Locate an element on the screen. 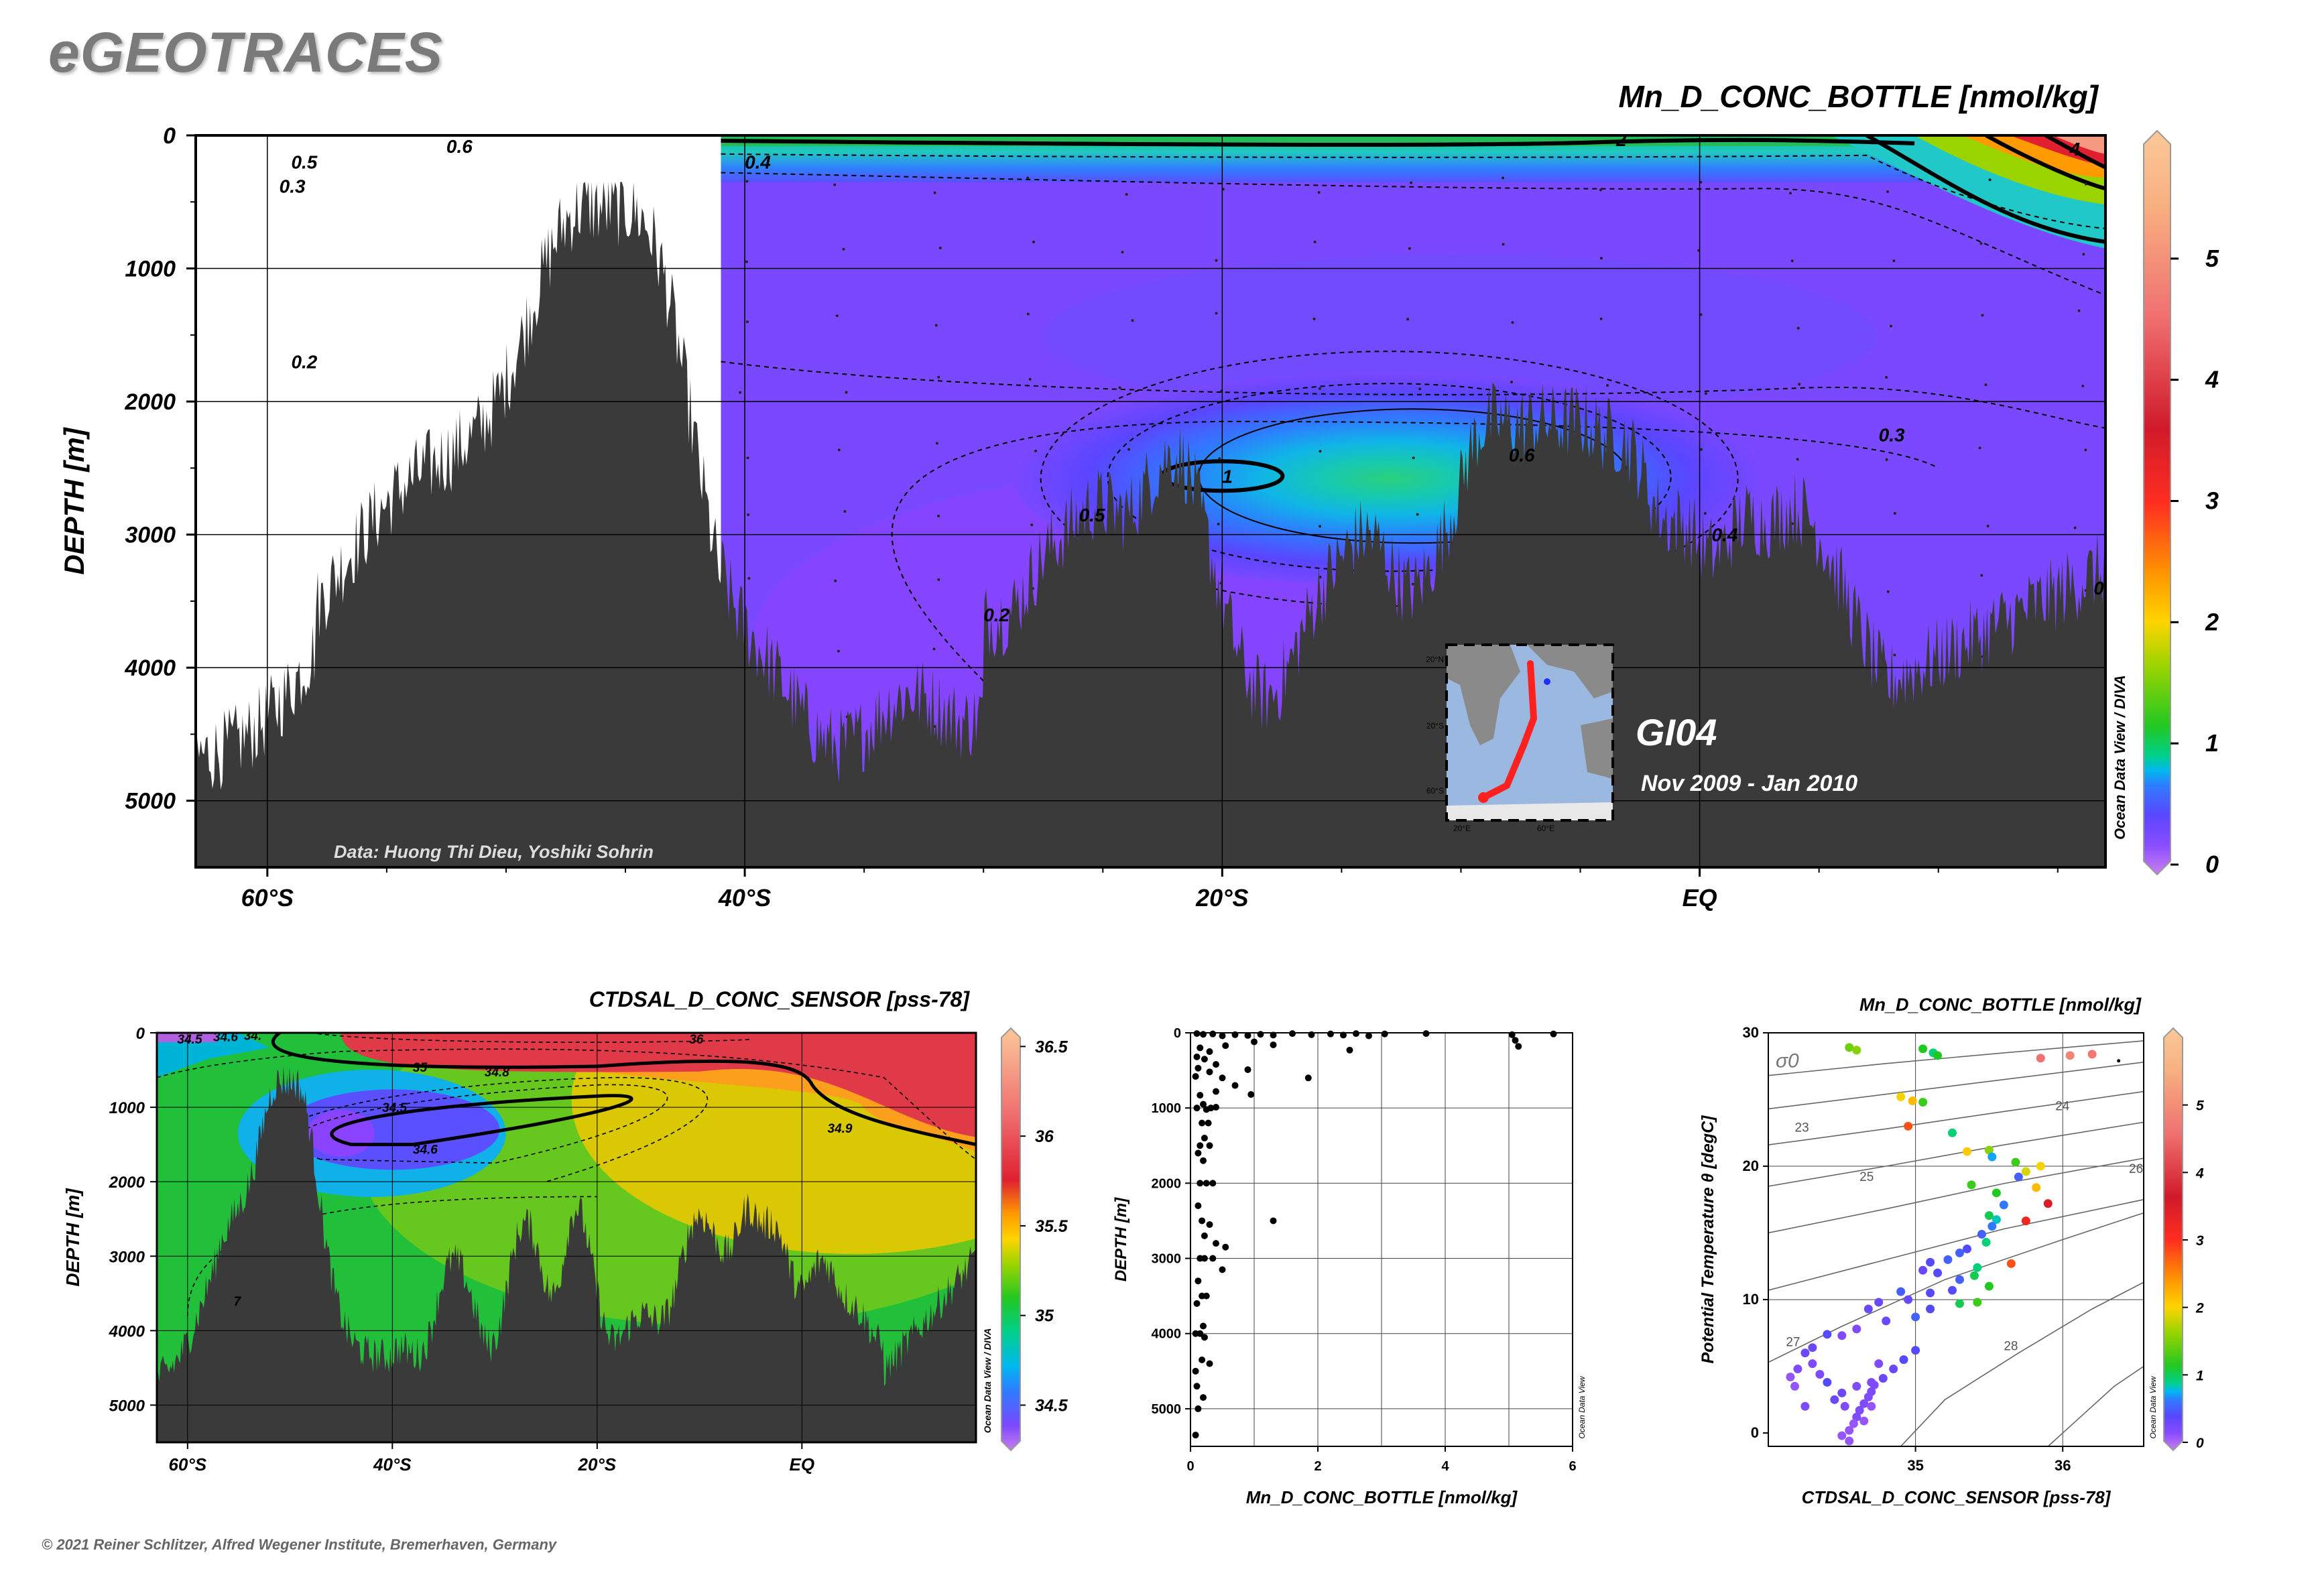  contour-label: 36 is located at coordinates (696, 1040).